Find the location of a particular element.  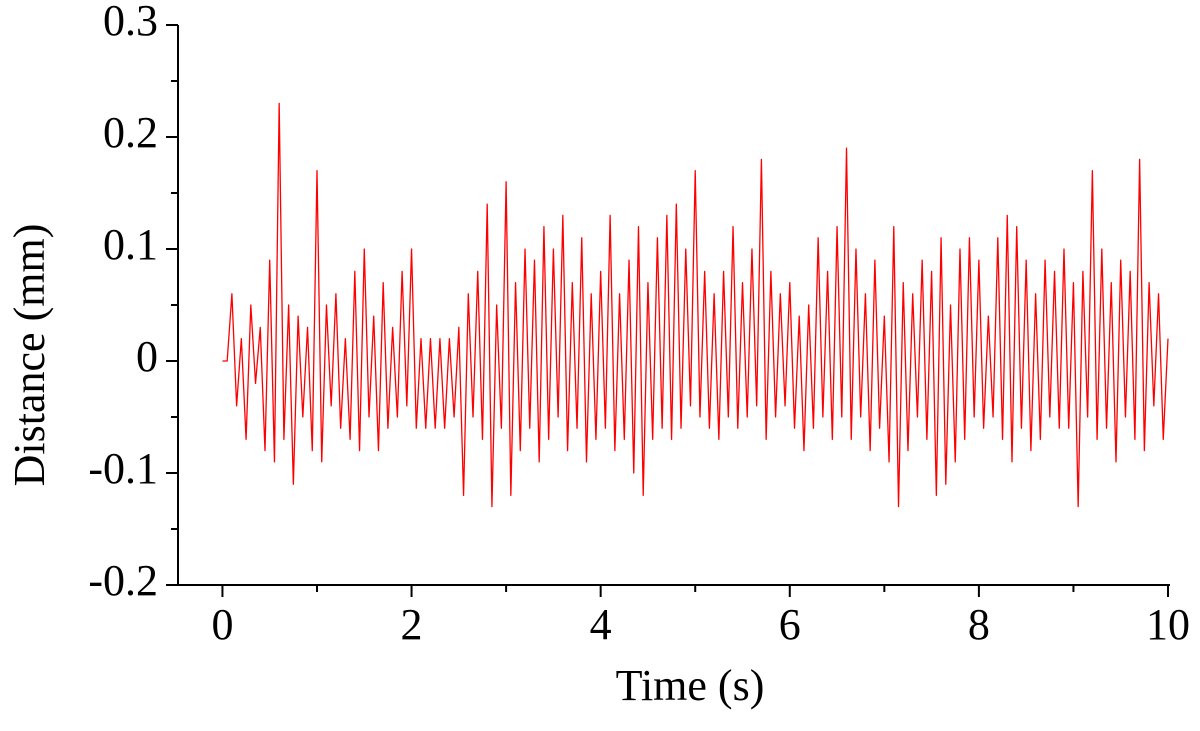

x-axis-label: Time (s) is located at coordinates (690, 685).